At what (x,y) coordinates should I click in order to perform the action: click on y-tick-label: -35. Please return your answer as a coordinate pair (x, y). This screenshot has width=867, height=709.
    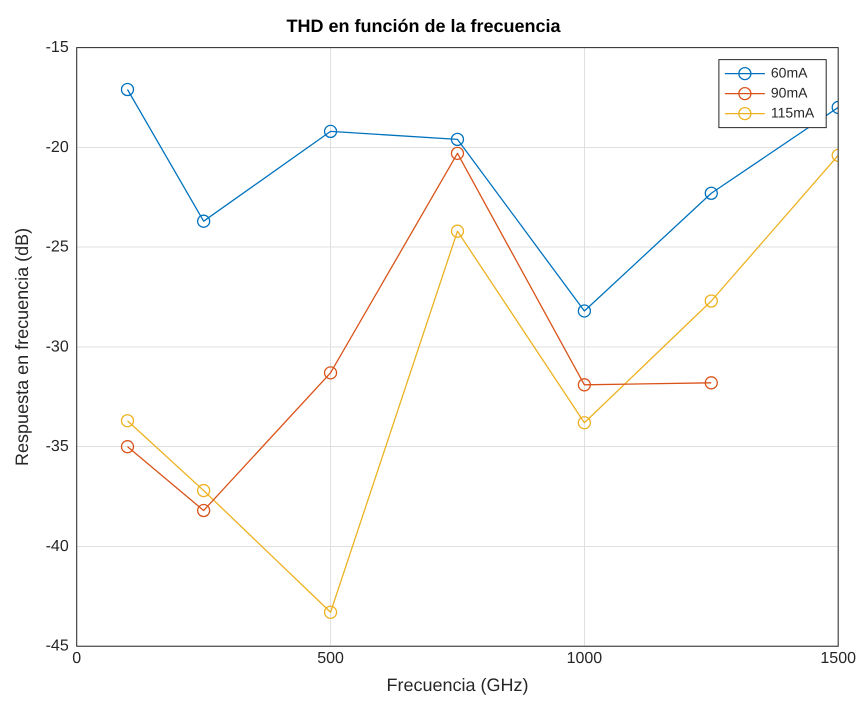
    Looking at the image, I should click on (57, 447).